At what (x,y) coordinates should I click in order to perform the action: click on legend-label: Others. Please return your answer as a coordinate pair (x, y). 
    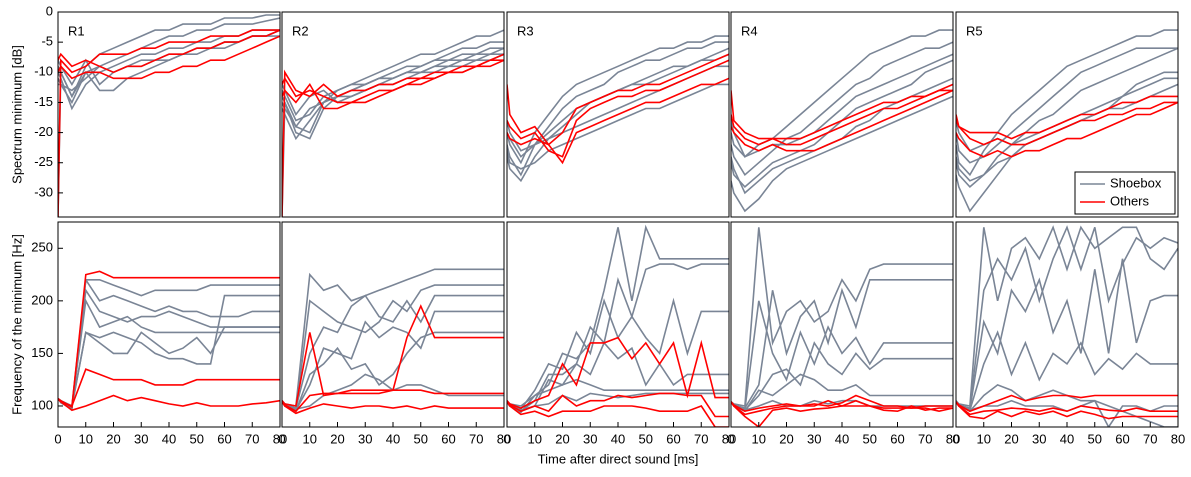
    Looking at the image, I should click on (1130, 200).